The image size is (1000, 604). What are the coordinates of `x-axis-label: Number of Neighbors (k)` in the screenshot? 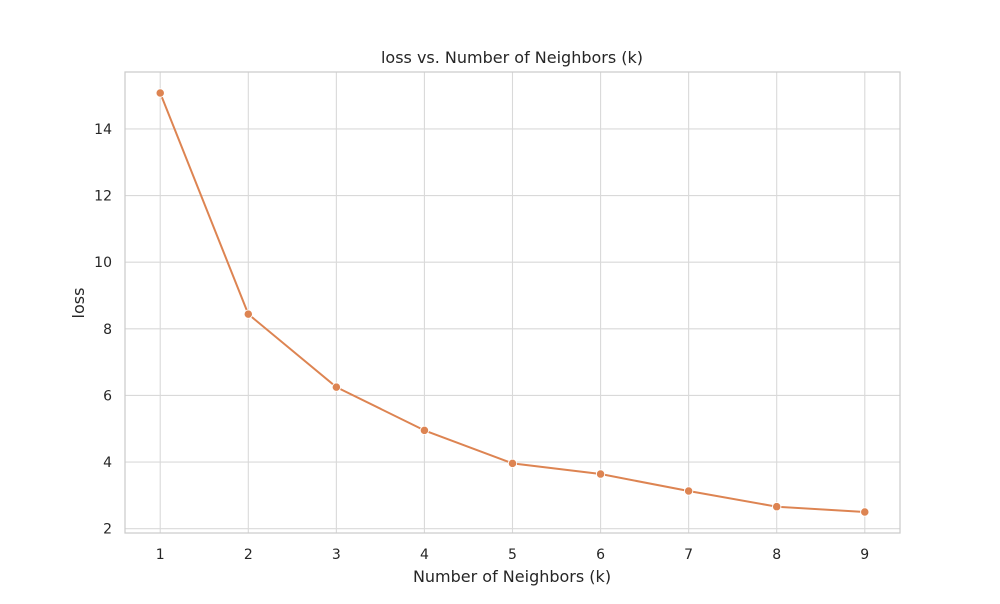 It's located at (512, 576).